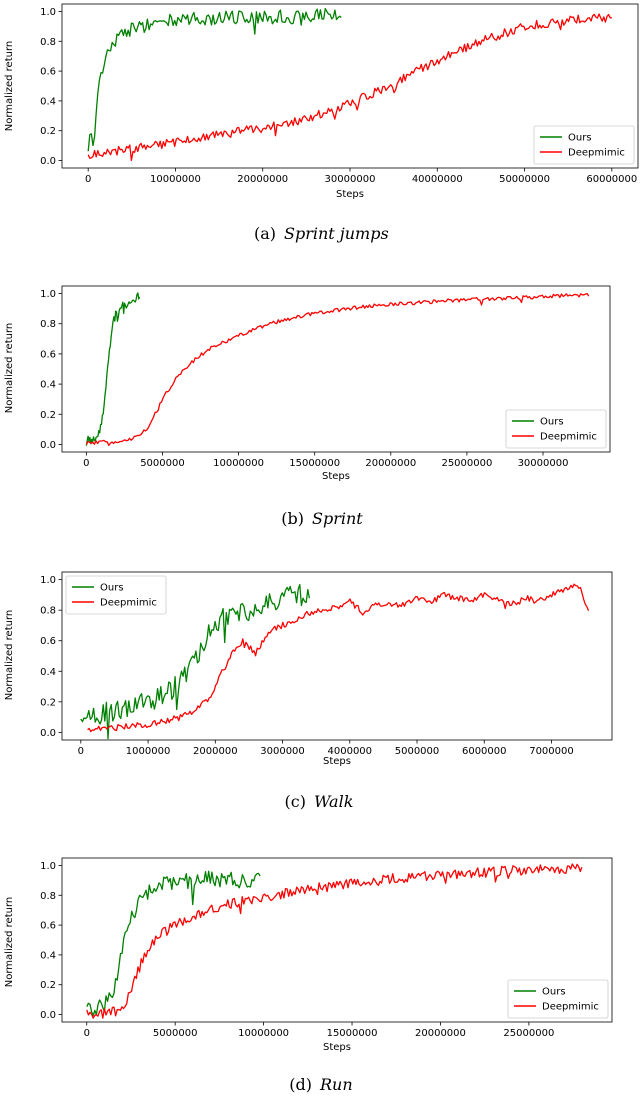 The width and height of the screenshot is (640, 1096). Describe the element at coordinates (333, 801) in the screenshot. I see `caption-title: Walk` at that location.